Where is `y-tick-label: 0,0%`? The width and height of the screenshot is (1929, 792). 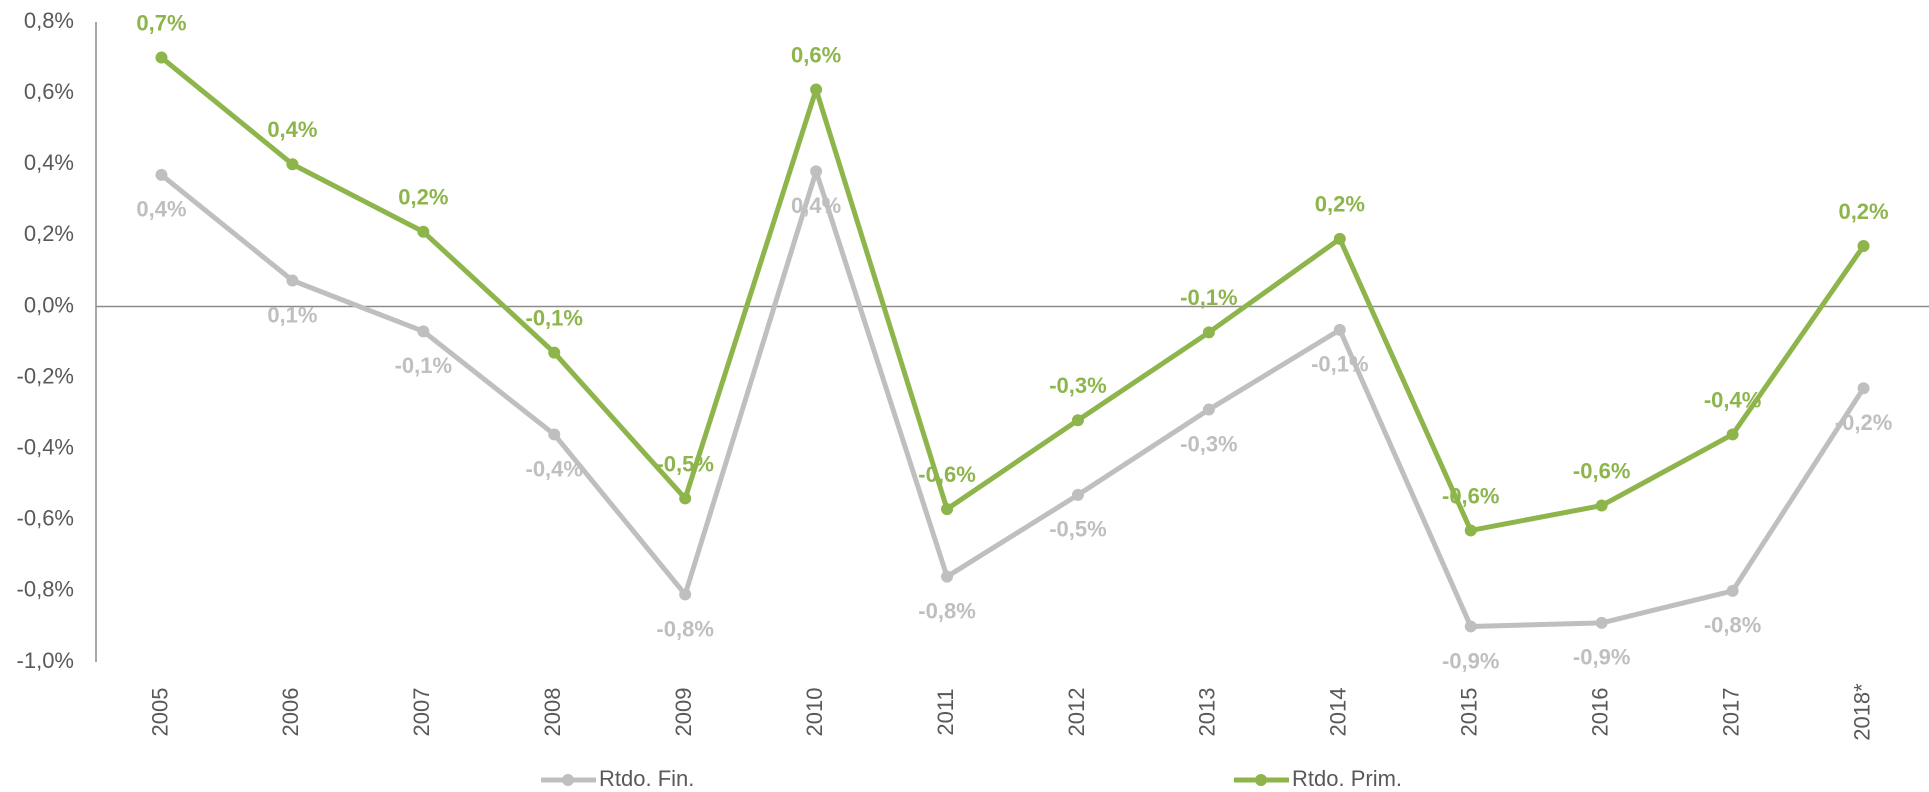 y-tick-label: 0,0% is located at coordinates (49, 304).